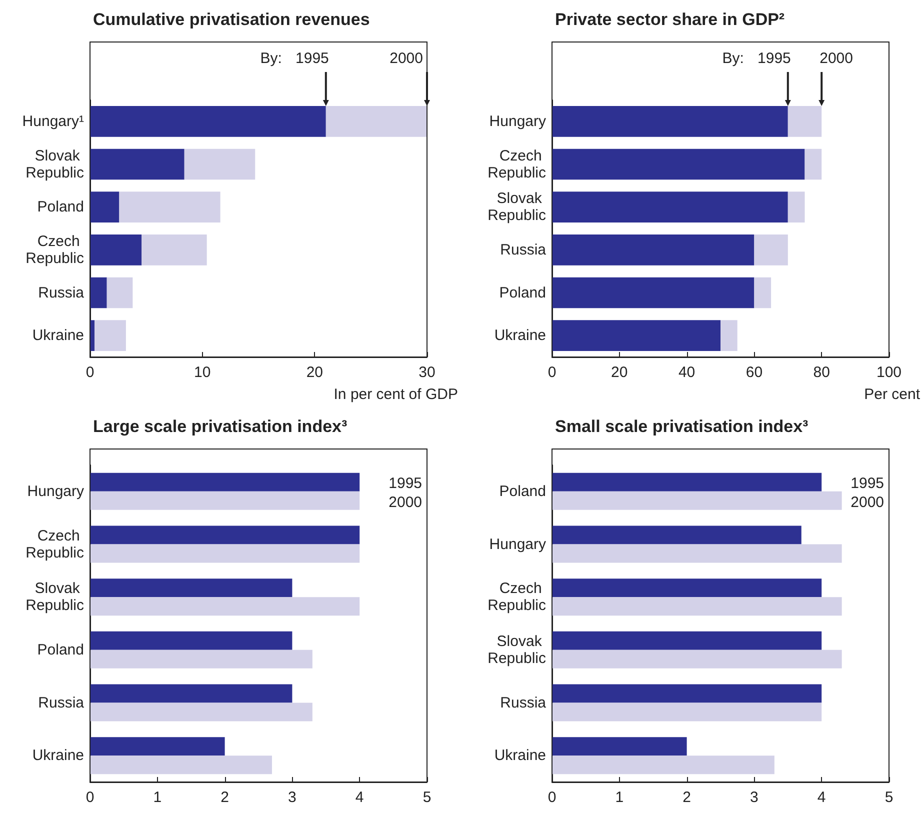 Image resolution: width=924 pixels, height=815 pixels. What do you see at coordinates (889, 372) in the screenshot?
I see `x-tick-label: 100` at bounding box center [889, 372].